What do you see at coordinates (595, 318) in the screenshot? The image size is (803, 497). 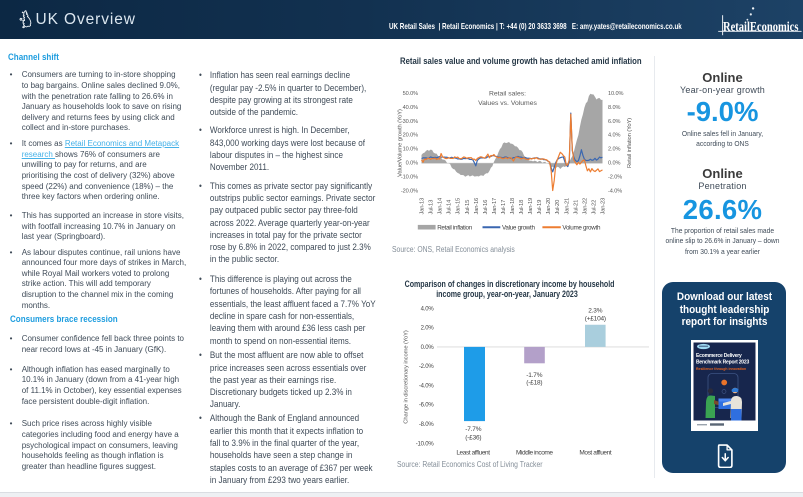 I see `svg-text: (+£104)` at bounding box center [595, 318].